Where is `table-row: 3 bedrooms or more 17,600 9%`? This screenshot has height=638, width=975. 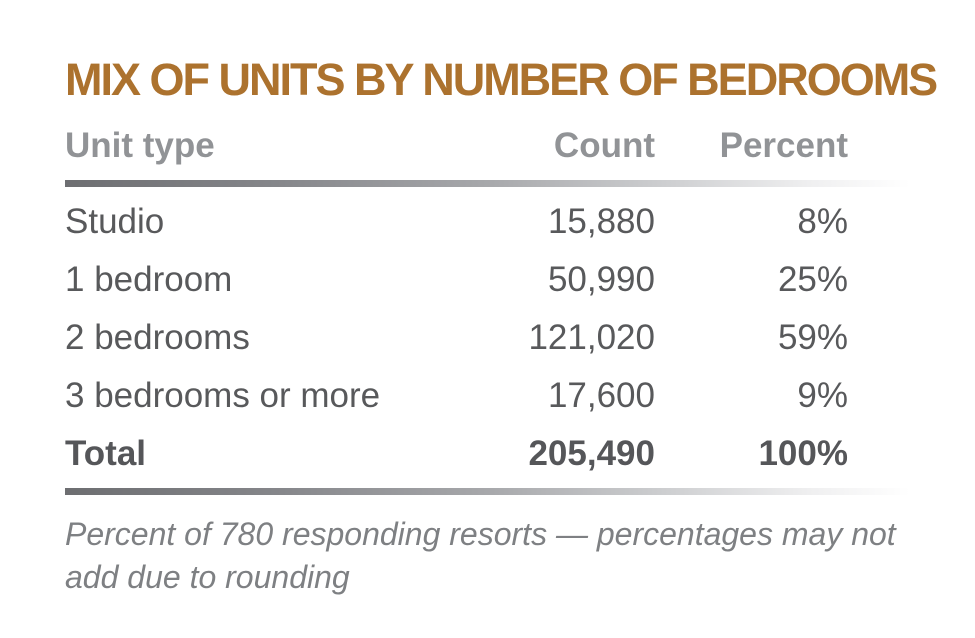 table-row: 3 bedrooms or more 17,600 9% is located at coordinates (456, 396).